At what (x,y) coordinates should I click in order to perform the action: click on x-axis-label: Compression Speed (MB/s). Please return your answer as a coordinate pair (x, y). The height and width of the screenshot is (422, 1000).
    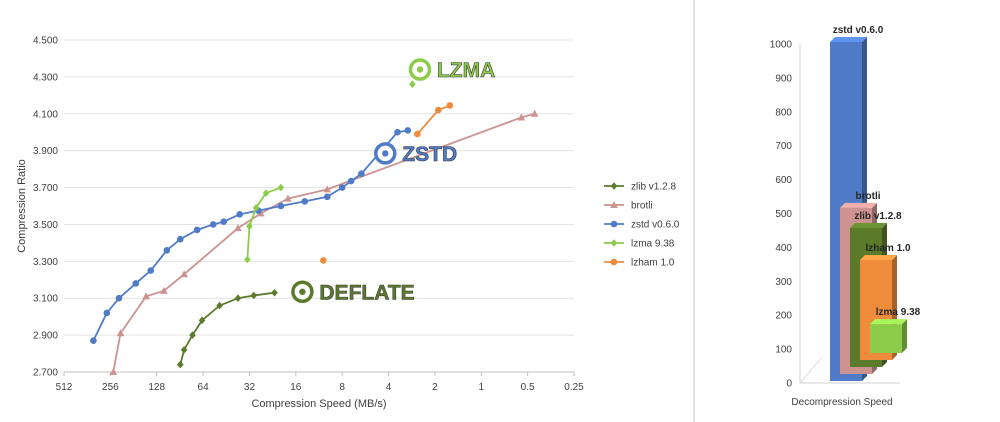
    Looking at the image, I should click on (318, 404).